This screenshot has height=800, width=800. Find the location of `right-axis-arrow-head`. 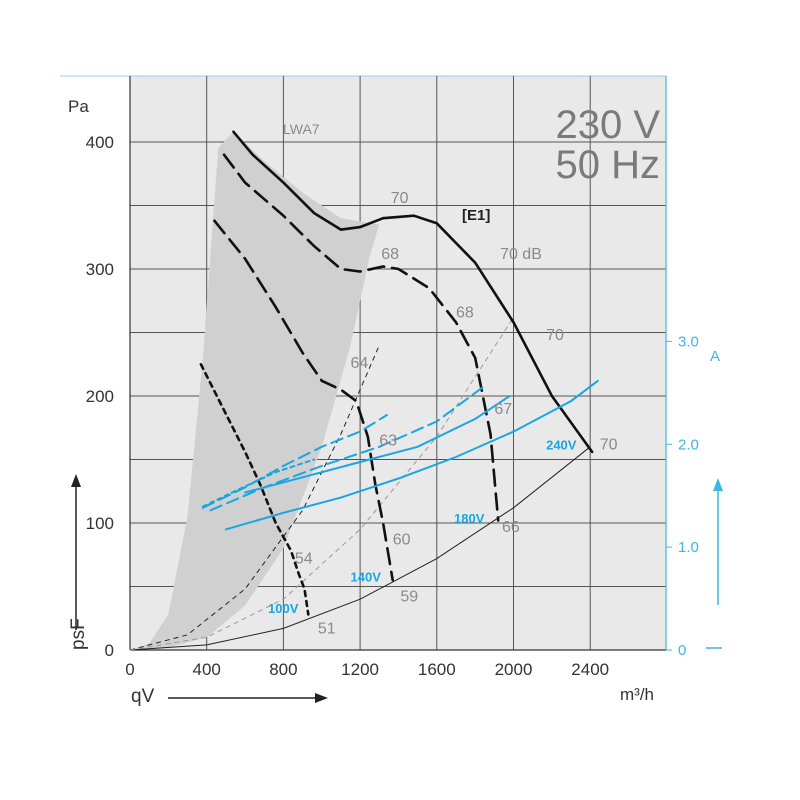

right-axis-arrow-head is located at coordinates (718, 484).